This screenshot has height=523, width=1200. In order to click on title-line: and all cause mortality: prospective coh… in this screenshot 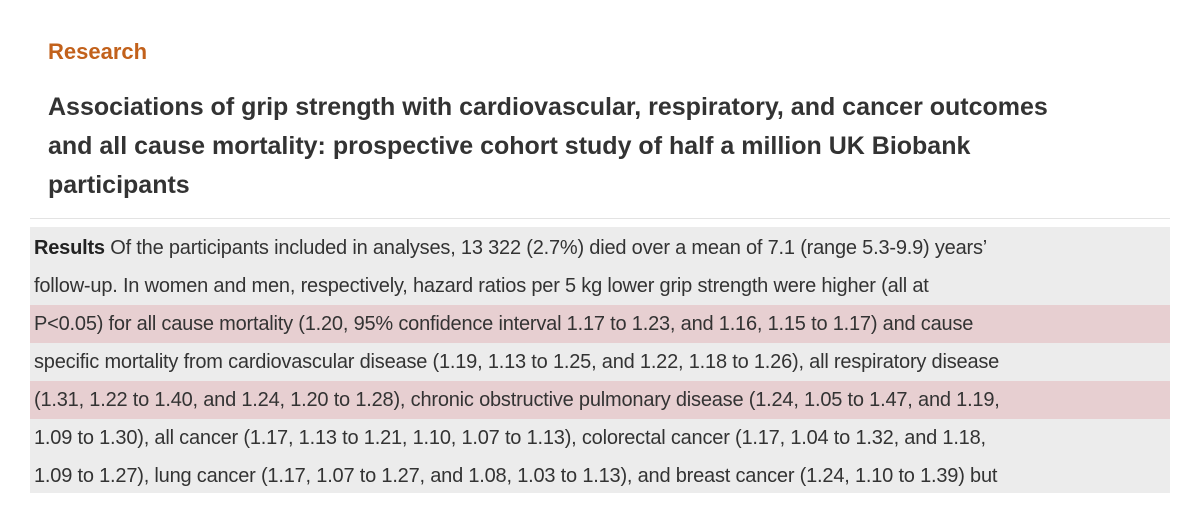, I will do `click(509, 146)`.